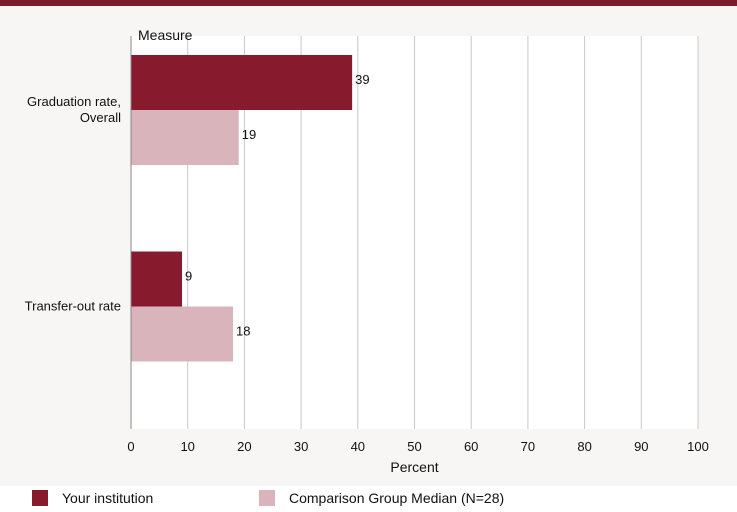 The height and width of the screenshot is (512, 737). What do you see at coordinates (698, 446) in the screenshot?
I see `x-tick-label: 100` at bounding box center [698, 446].